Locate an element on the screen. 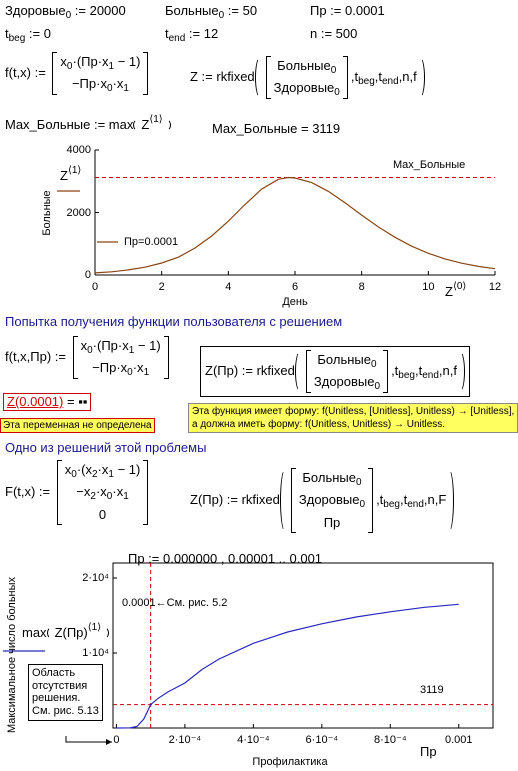 The width and height of the screenshot is (518, 771). x-tick-label: 8·10⁻⁴ is located at coordinates (390, 740).